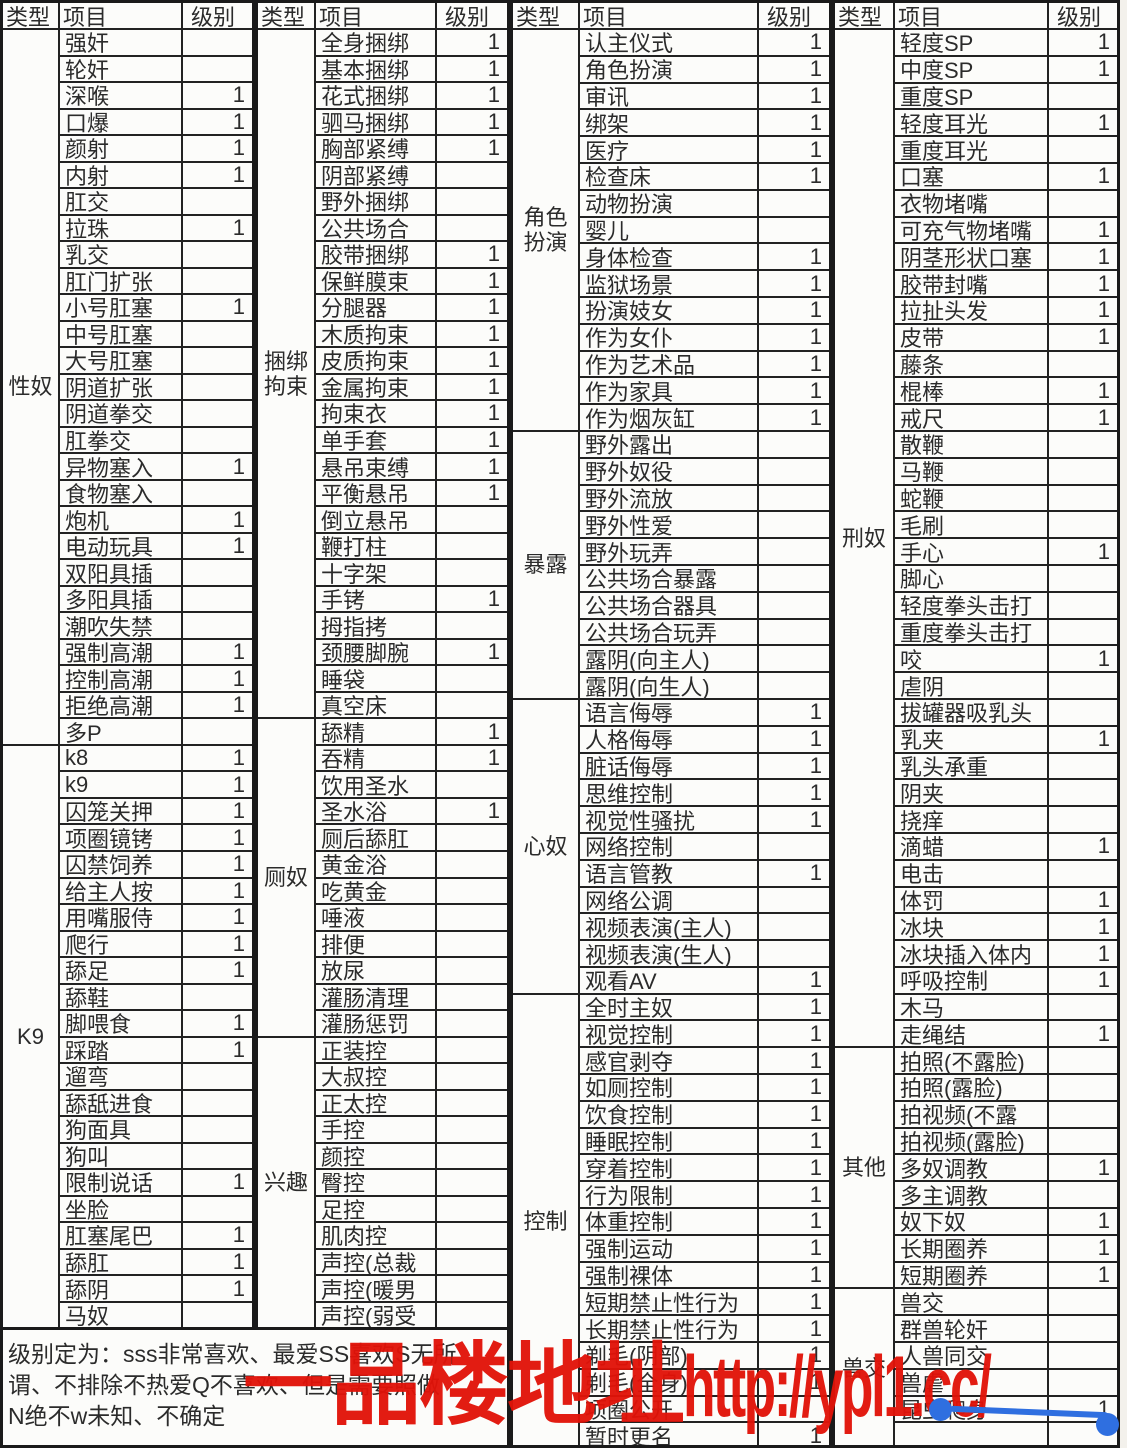  Describe the element at coordinates (121, 1183) in the screenshot. I see `item-cell: 限制说话` at that location.